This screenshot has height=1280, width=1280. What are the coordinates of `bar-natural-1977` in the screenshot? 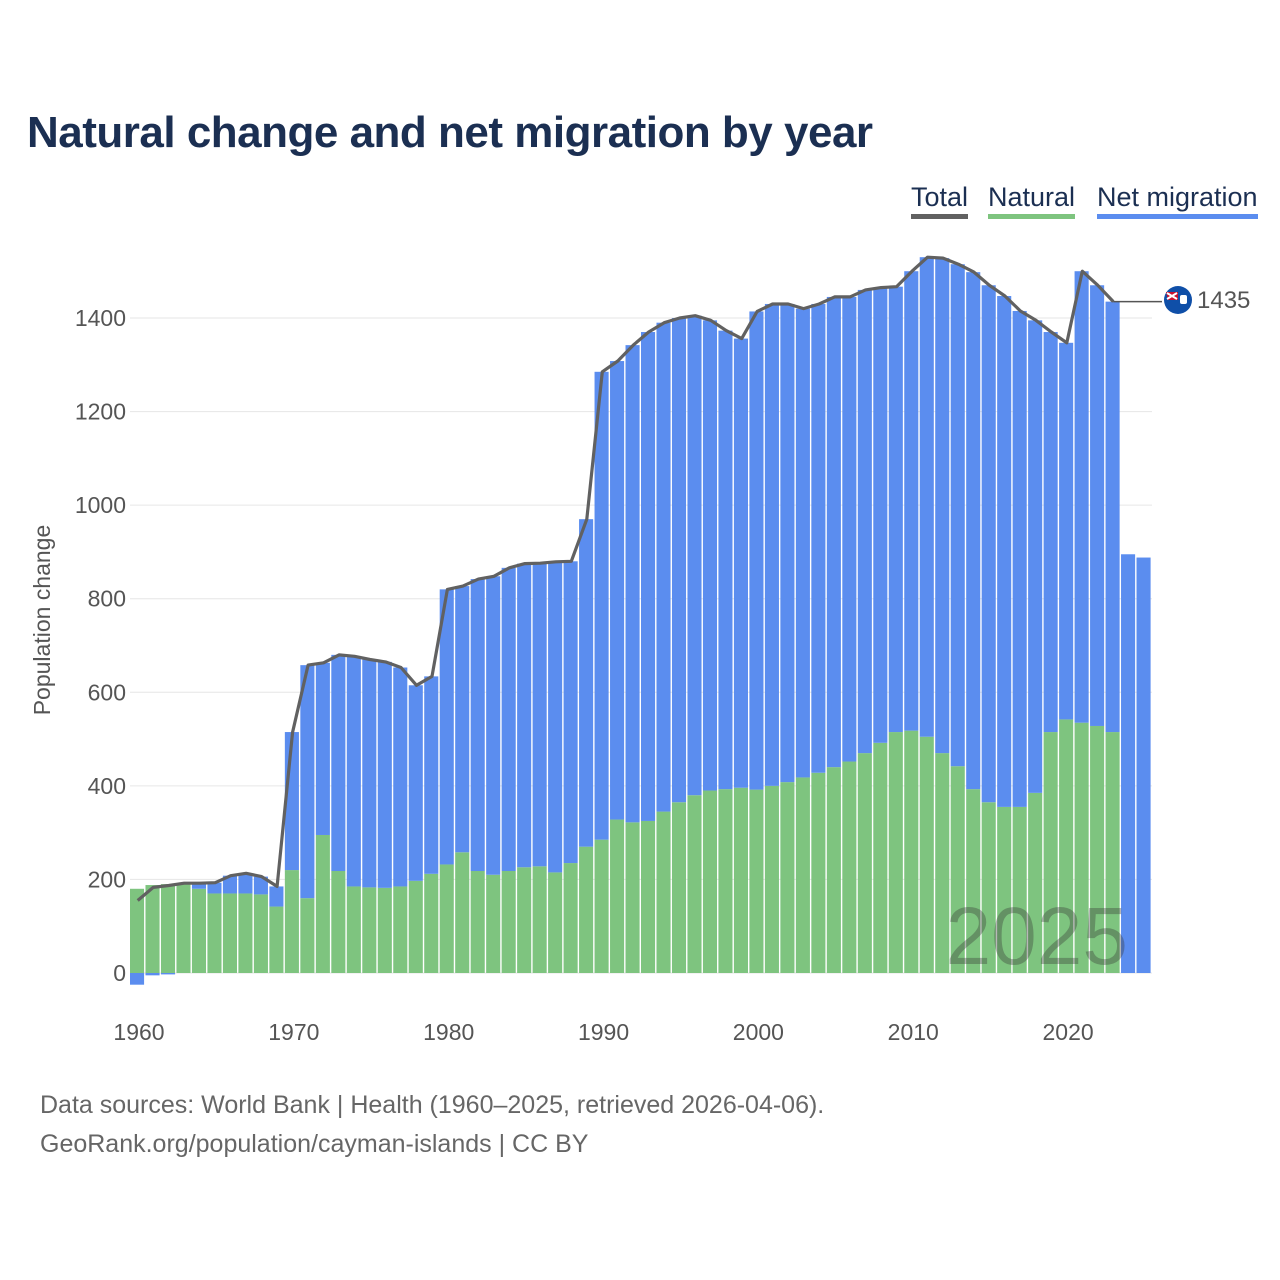 It's located at (400, 929).